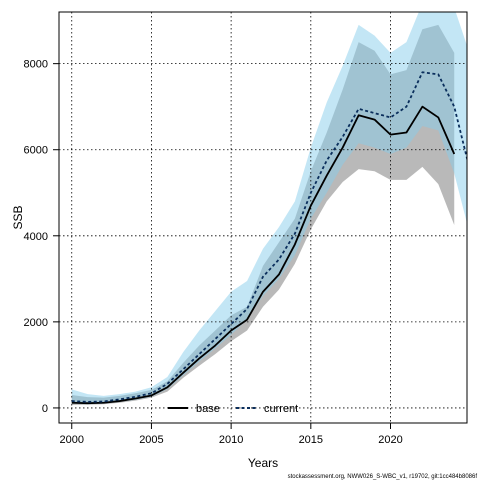 The width and height of the screenshot is (480, 480). What do you see at coordinates (151, 440) in the screenshot?
I see `x-tick-label-2005: 2005` at bounding box center [151, 440].